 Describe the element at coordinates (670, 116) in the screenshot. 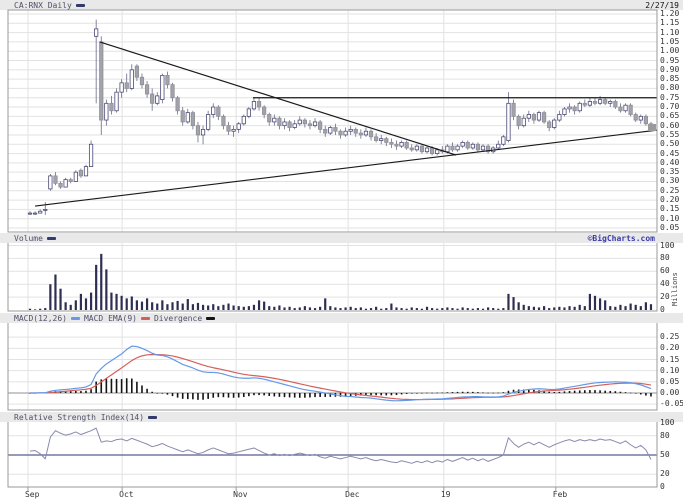

I see `price-tick-label: 0.65` at that location.